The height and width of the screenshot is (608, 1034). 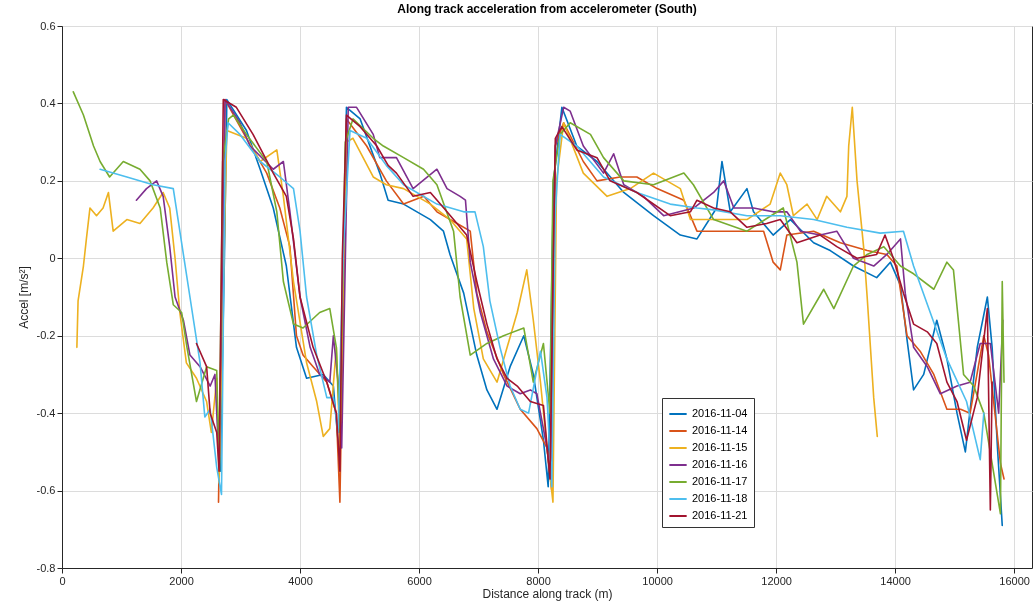 What do you see at coordinates (895, 580) in the screenshot?
I see `x-tick-label: 14000` at bounding box center [895, 580].